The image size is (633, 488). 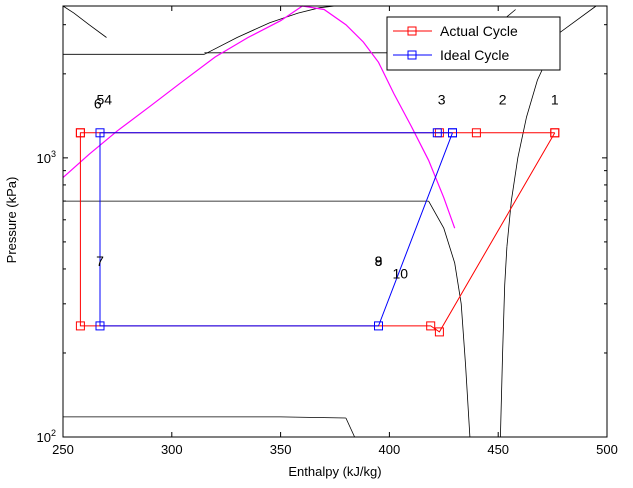 I want to click on legend-box, so click(x=473, y=43).